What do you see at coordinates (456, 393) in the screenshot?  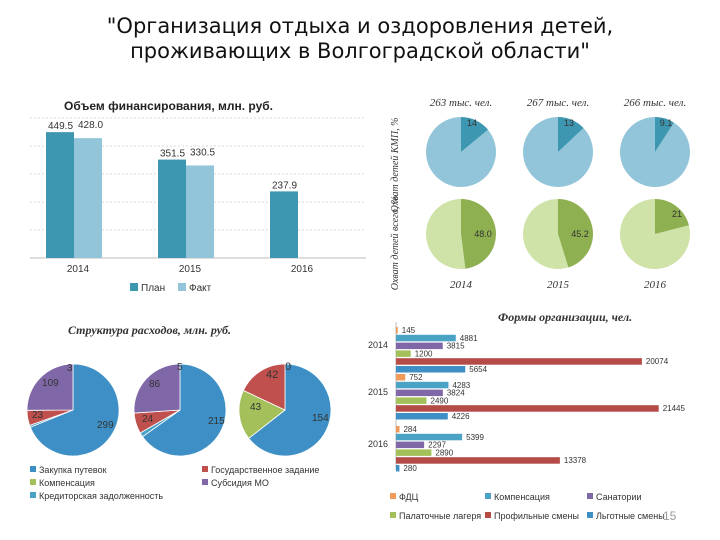 I see `forms-value-label: 3824` at bounding box center [456, 393].